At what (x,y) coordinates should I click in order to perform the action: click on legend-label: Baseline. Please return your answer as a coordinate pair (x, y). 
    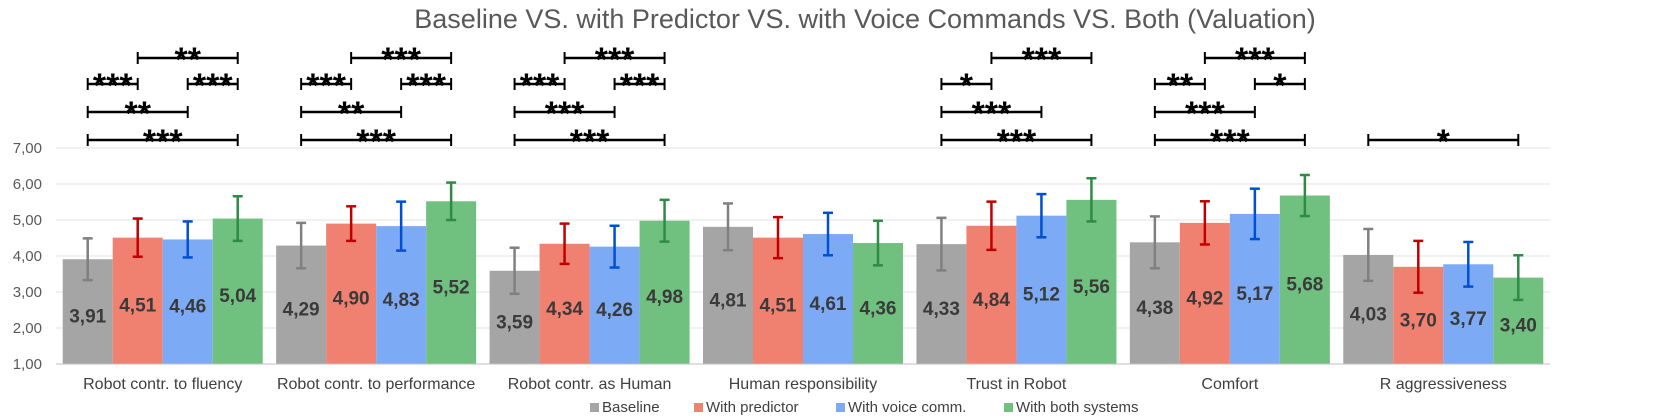
    Looking at the image, I should click on (631, 407).